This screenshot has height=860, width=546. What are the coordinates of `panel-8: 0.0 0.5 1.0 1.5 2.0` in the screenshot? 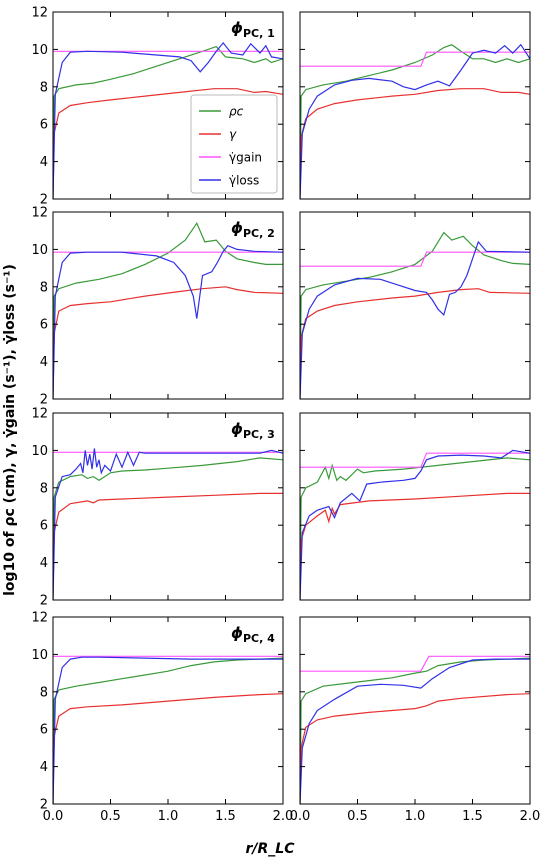 It's located at (415, 720).